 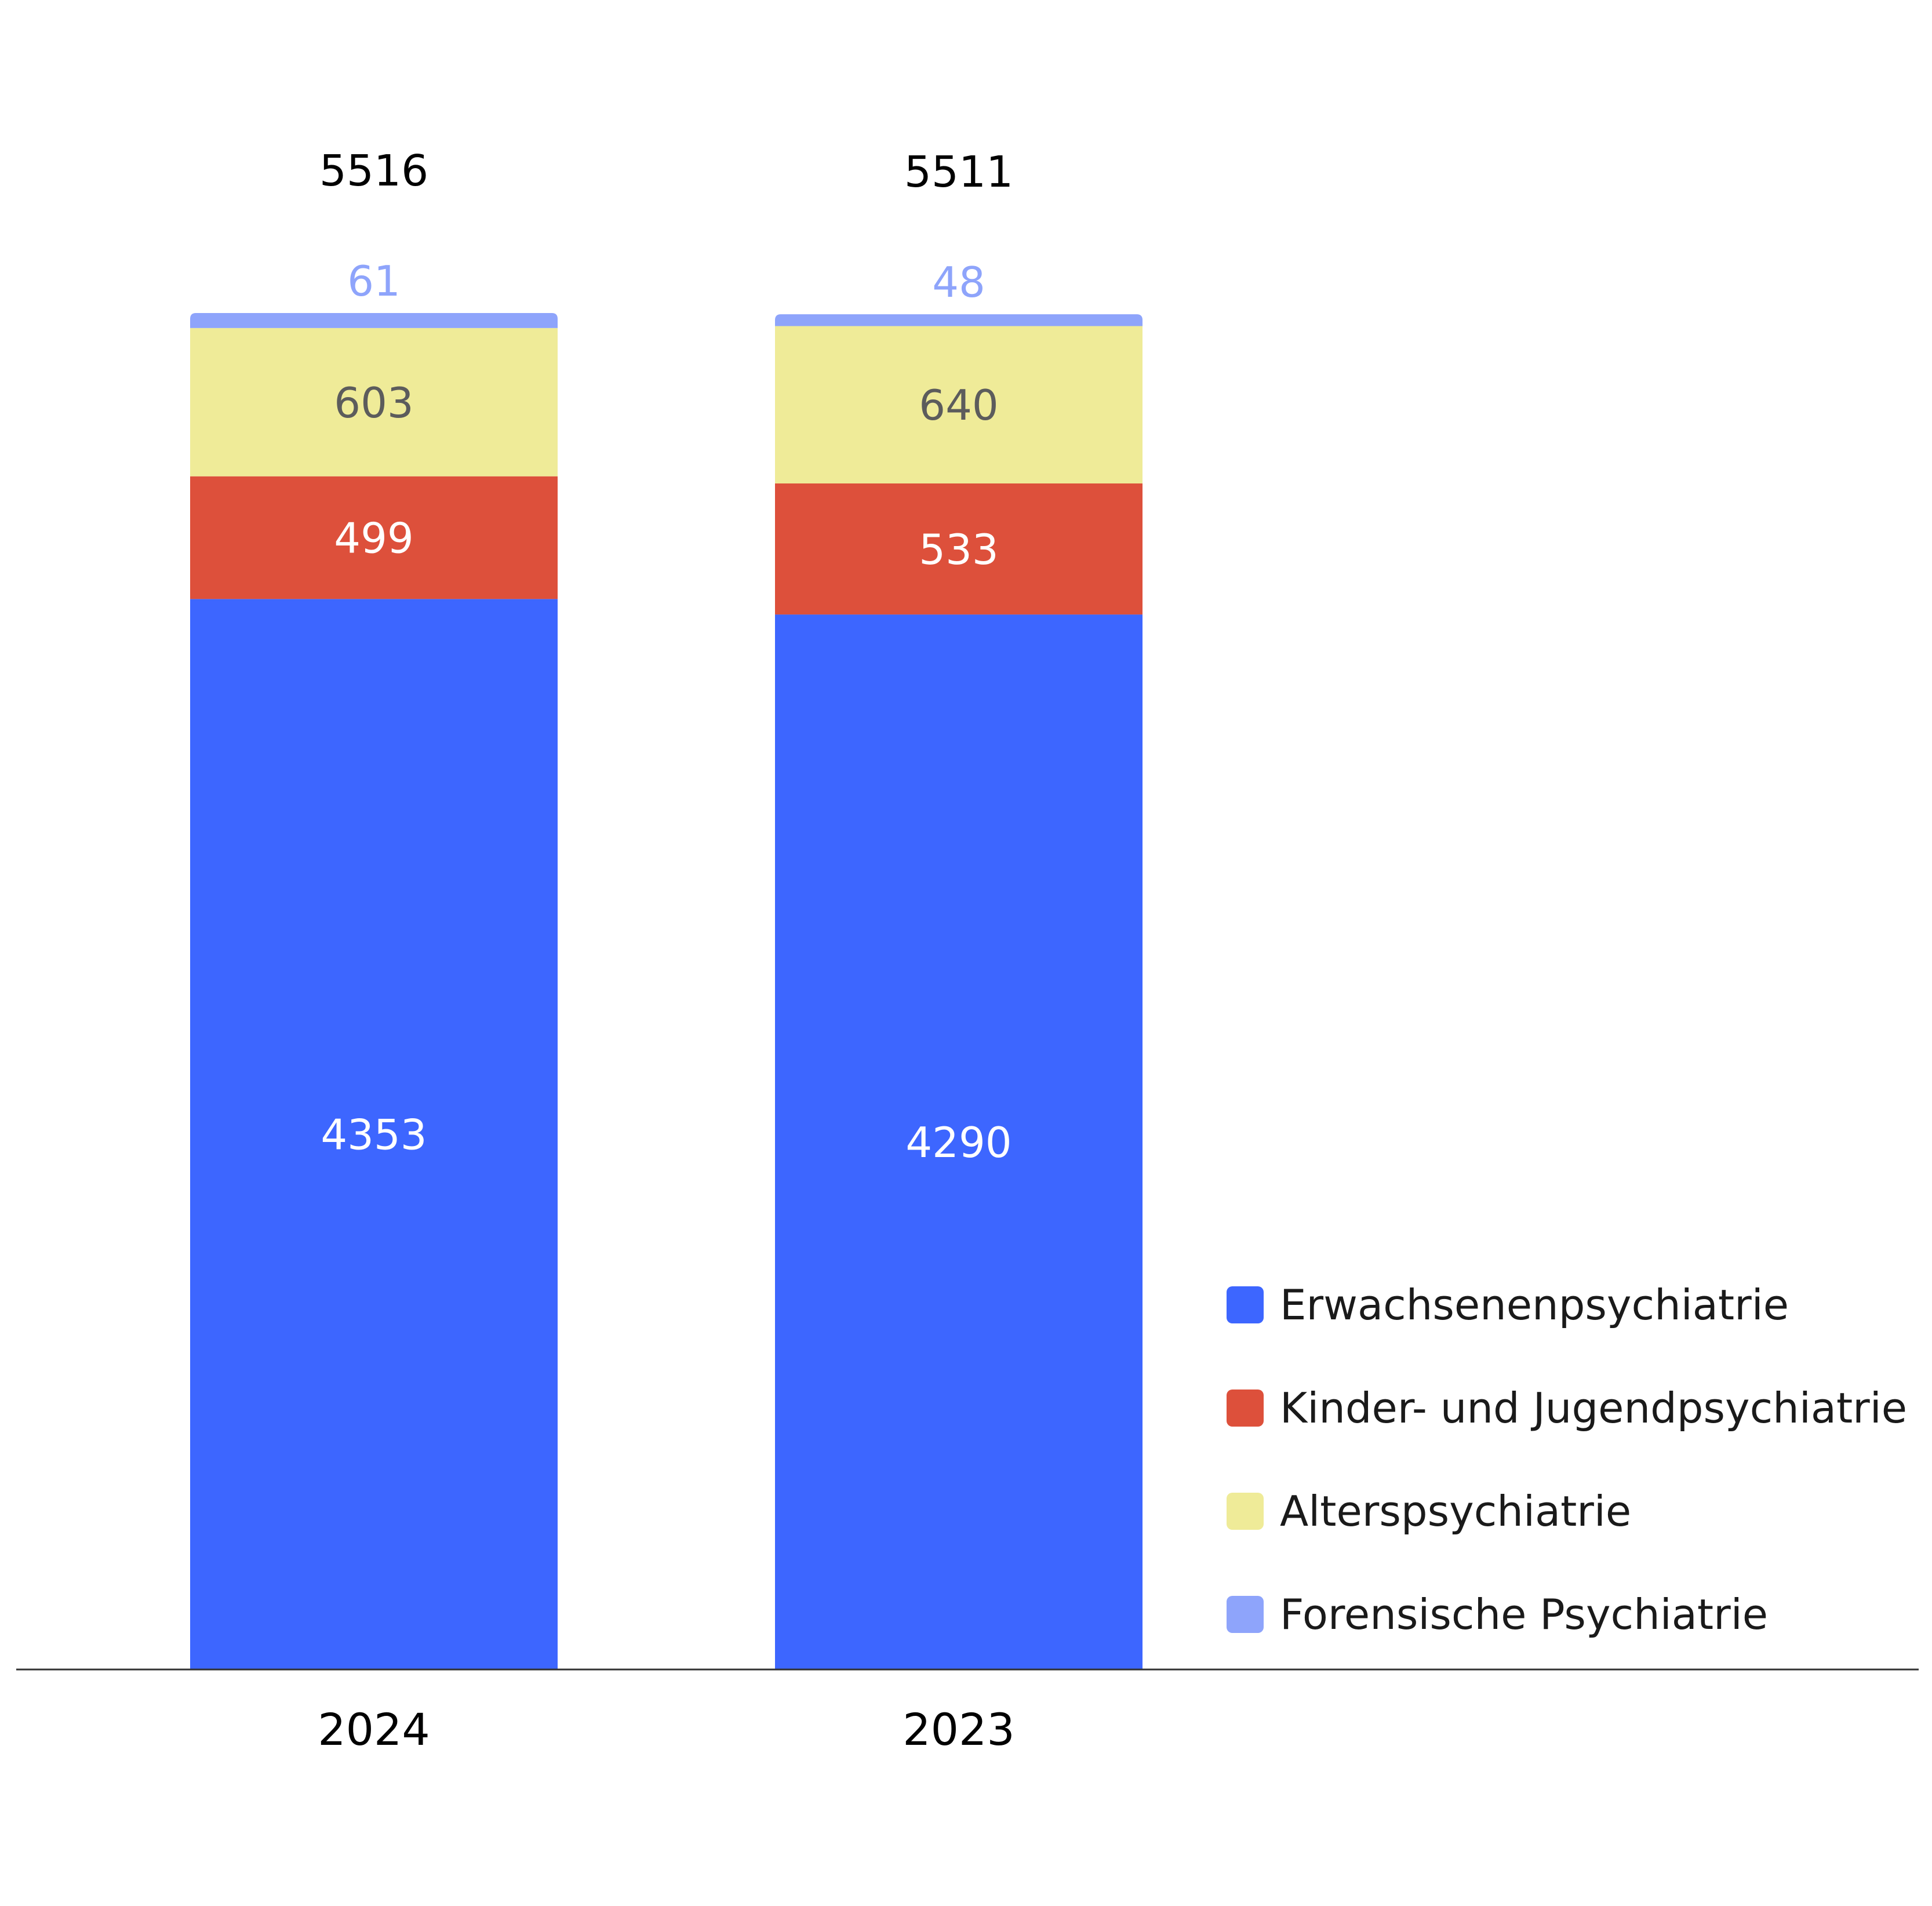 I want to click on data-label-2024-1: 499, so click(x=374, y=538).